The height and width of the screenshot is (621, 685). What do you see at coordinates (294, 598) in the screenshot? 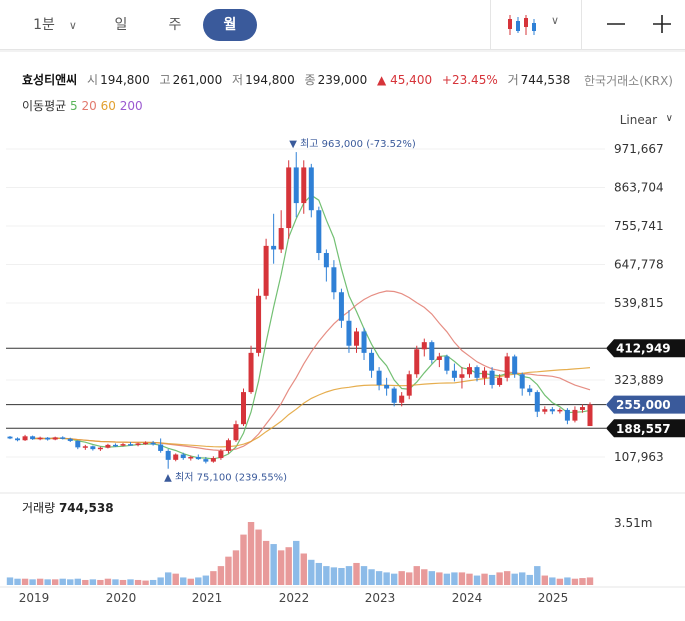
I see `time-axis: 2019 2020 2021 2022 2023 2024 2025` at bounding box center [294, 598].